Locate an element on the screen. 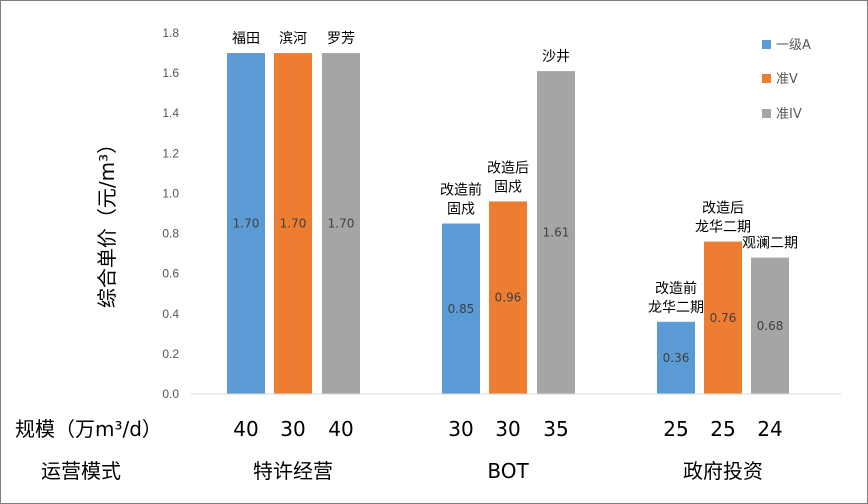 The image size is (868, 504). bar-value-label: 0.96 is located at coordinates (508, 298).